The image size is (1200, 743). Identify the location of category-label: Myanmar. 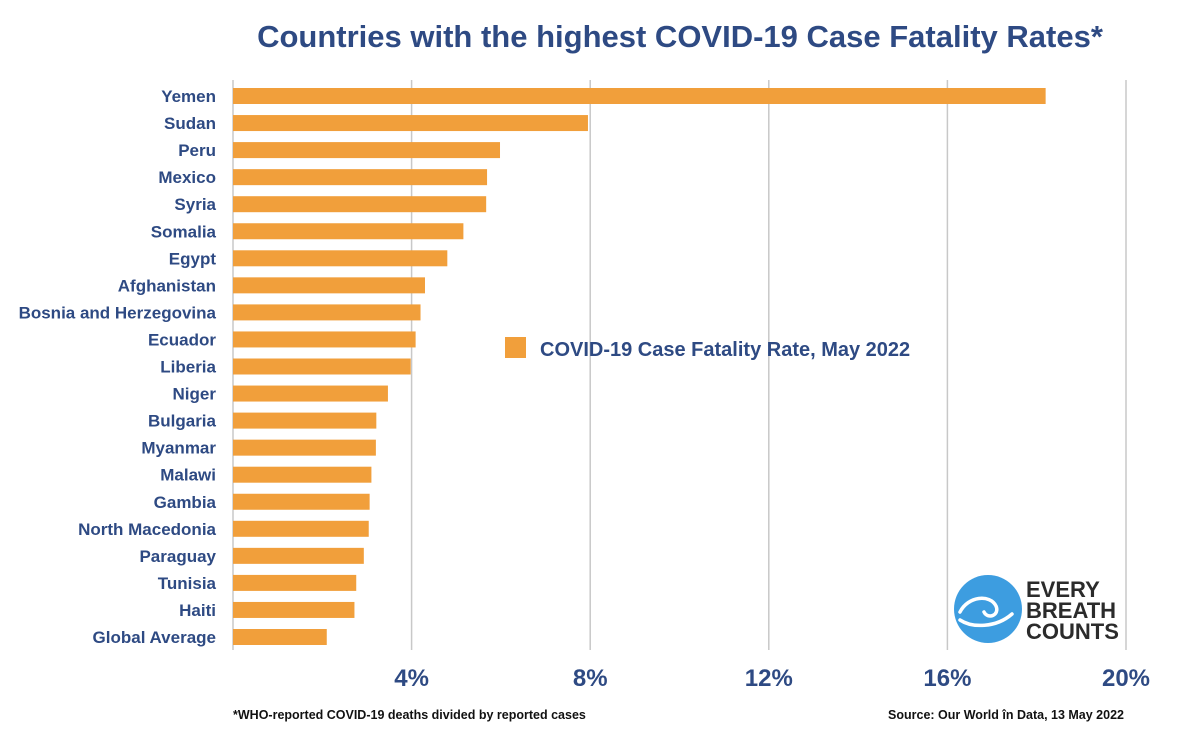
(178, 448).